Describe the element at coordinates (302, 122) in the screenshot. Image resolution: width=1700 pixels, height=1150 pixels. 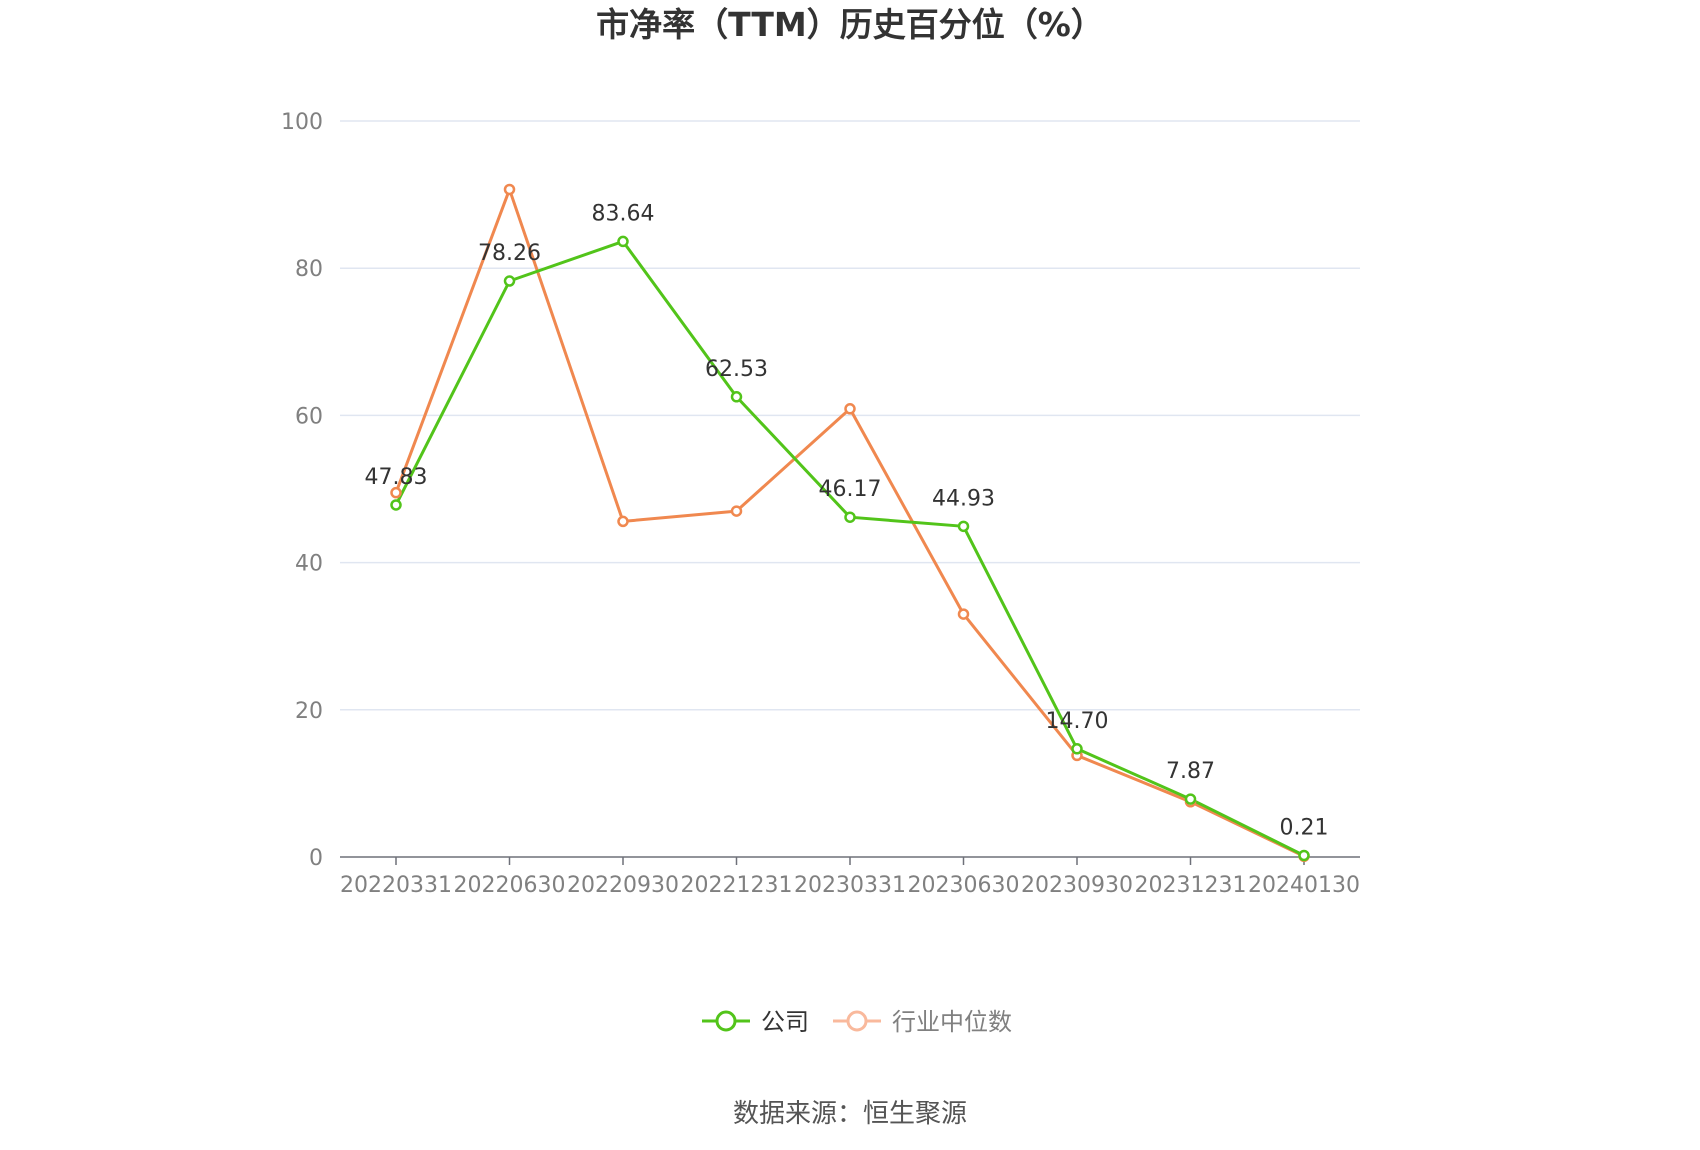
I see `y-tick-label-100: 100` at that location.